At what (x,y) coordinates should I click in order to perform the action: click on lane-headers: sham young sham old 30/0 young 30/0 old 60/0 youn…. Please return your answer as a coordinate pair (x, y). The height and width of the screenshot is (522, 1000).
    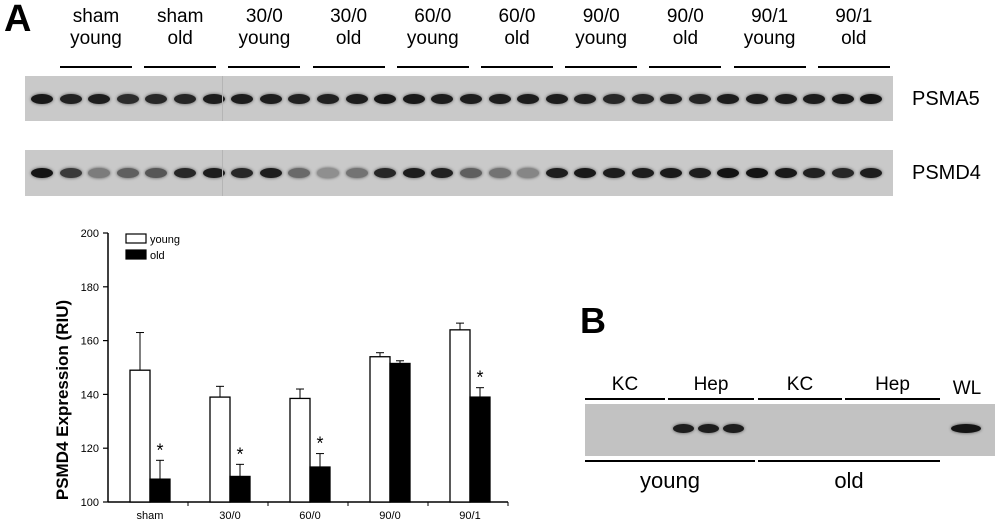
    Looking at the image, I should click on (450, 41).